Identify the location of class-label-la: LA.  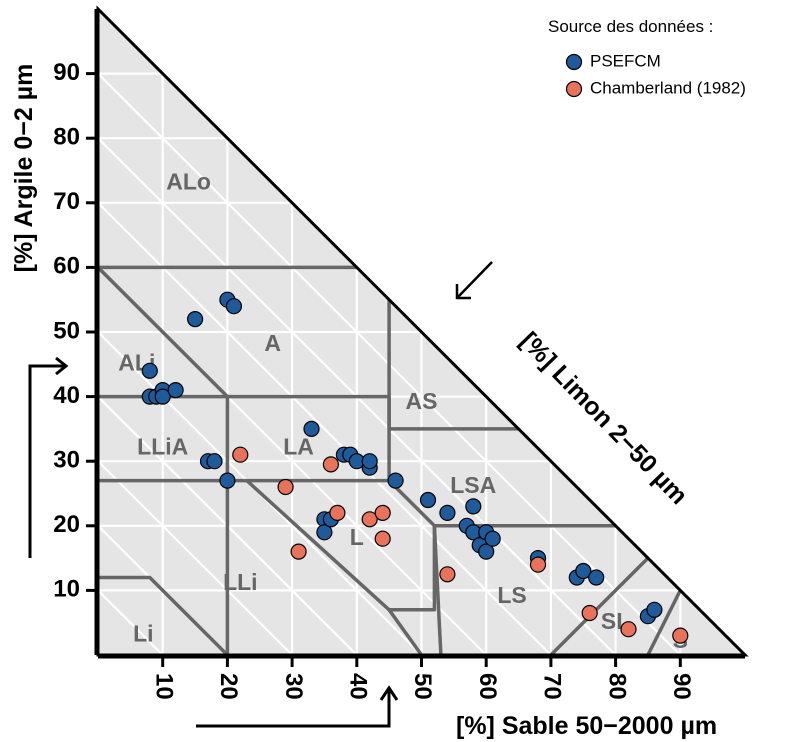
(298, 446).